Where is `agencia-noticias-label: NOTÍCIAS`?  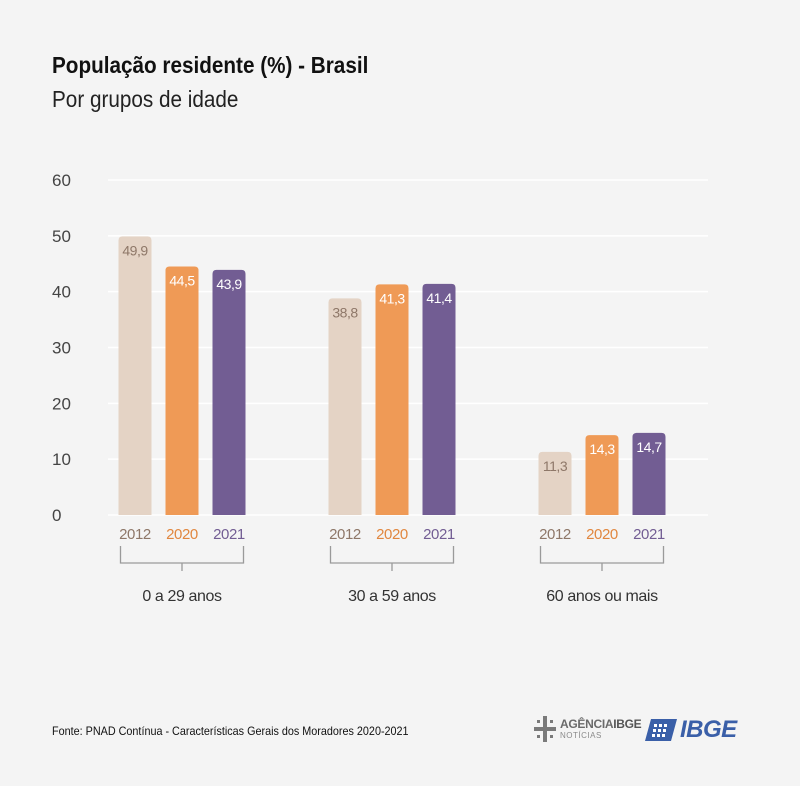 agencia-noticias-label: NOTÍCIAS is located at coordinates (581, 735).